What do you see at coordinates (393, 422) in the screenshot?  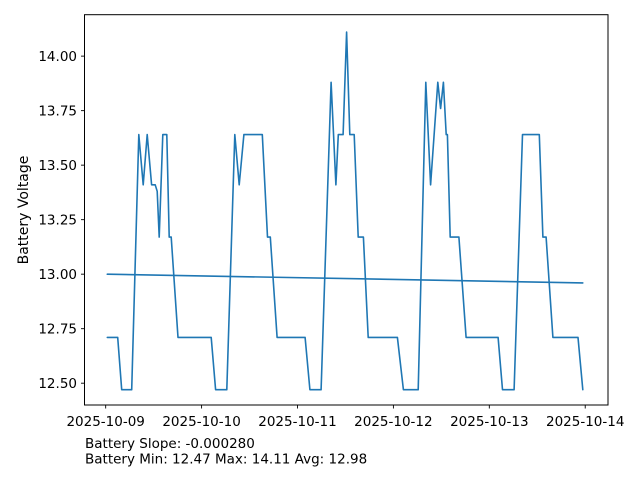 I see `x-tick-label: 2025-10-12` at bounding box center [393, 422].